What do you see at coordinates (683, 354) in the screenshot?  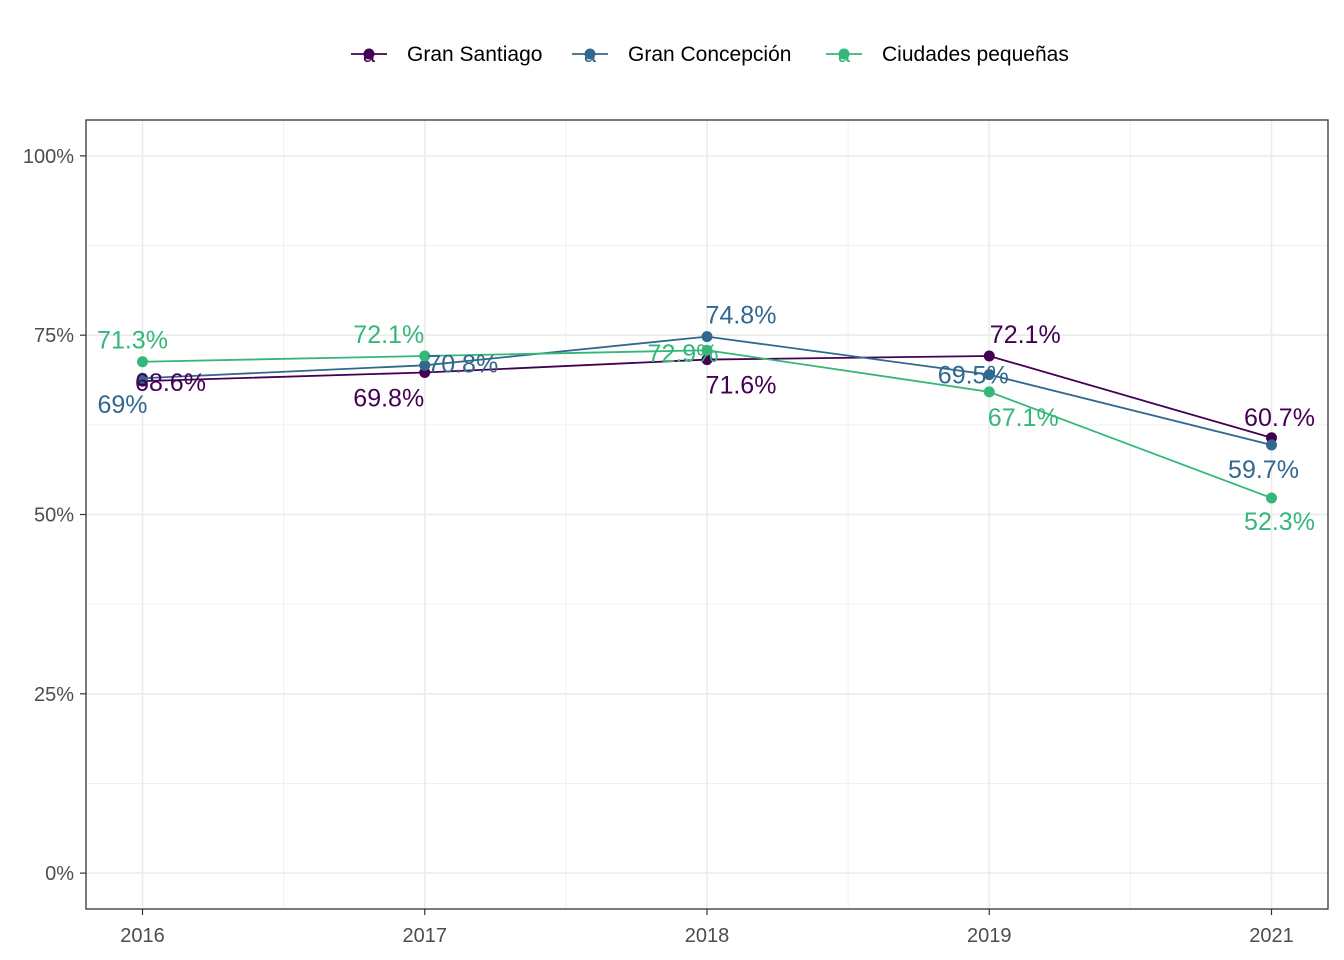 I see `data-label: 72.9%` at bounding box center [683, 354].